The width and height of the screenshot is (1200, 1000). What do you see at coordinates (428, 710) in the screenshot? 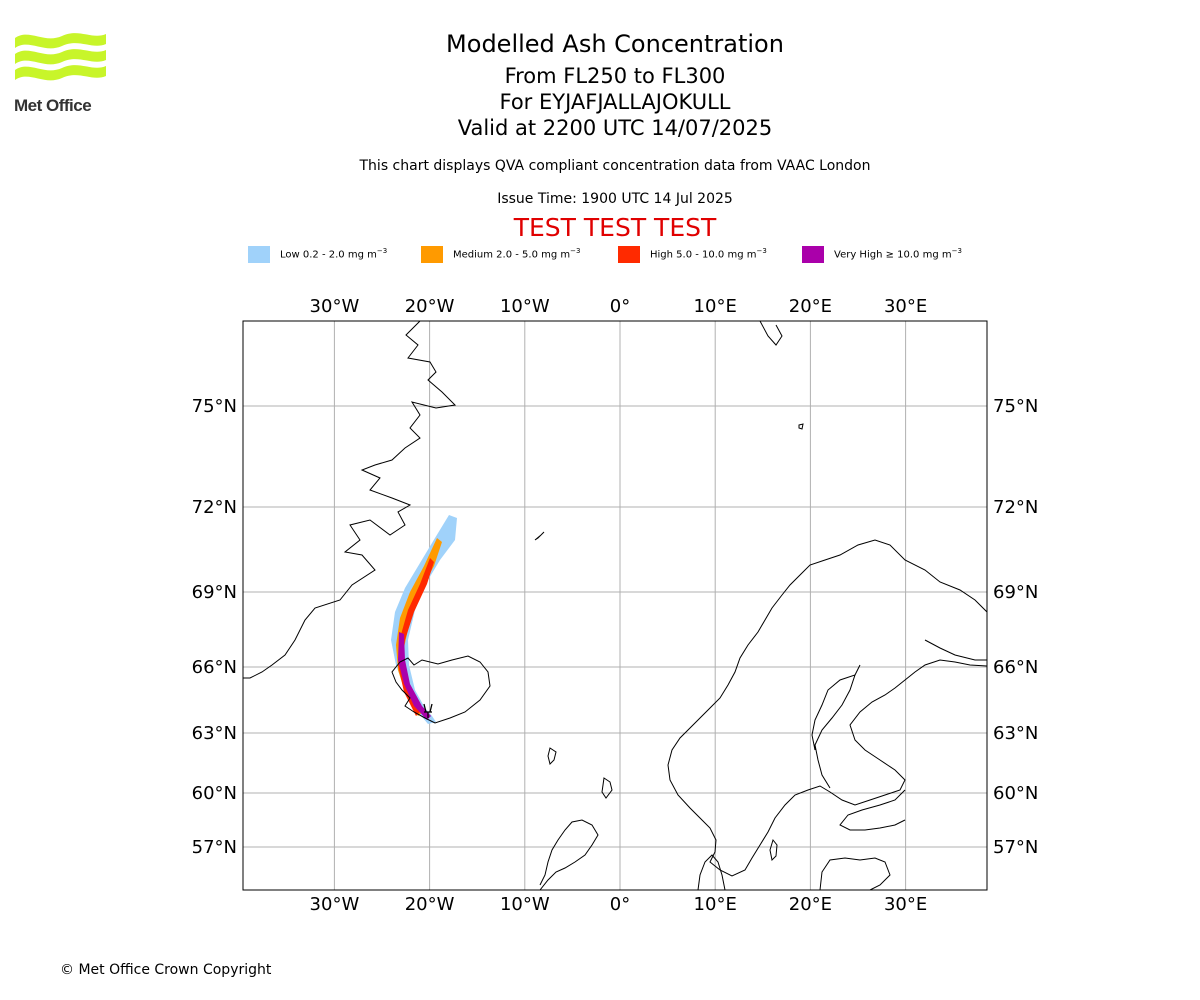
I see `volcano-marker` at bounding box center [428, 710].